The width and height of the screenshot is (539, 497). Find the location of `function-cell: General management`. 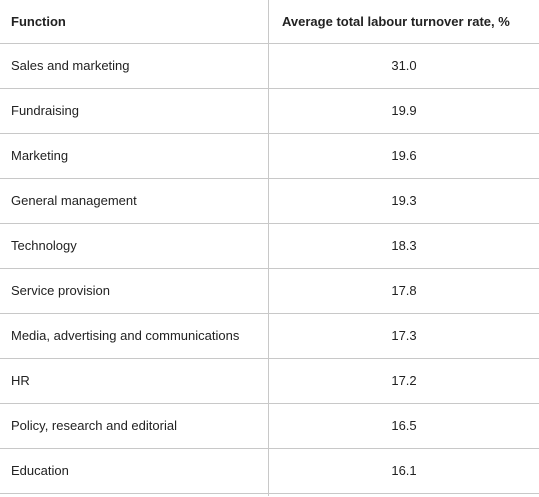

function-cell: General management is located at coordinates (134, 201).